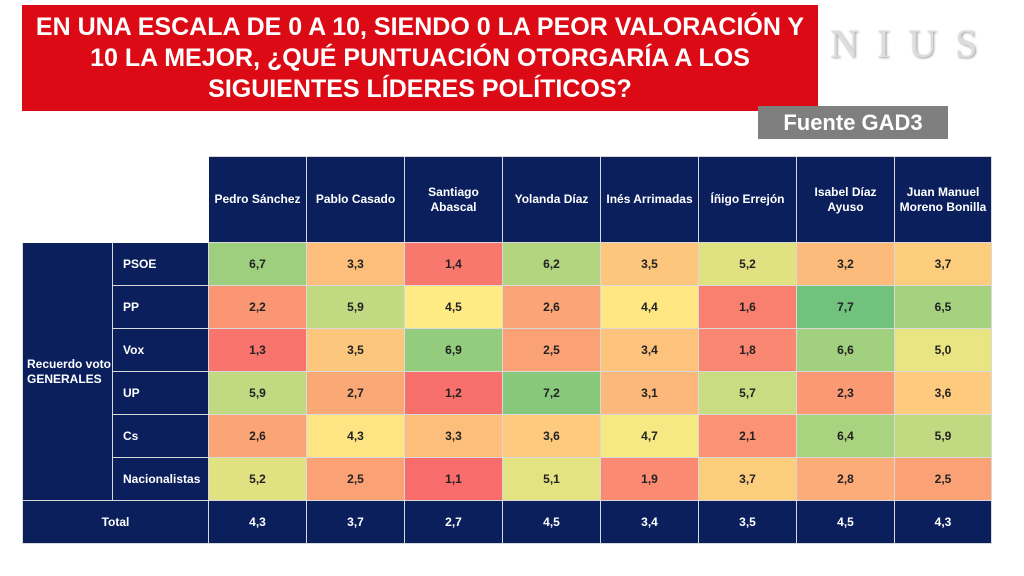  What do you see at coordinates (552, 479) in the screenshot?
I see `rating-cell: 5,1` at bounding box center [552, 479].